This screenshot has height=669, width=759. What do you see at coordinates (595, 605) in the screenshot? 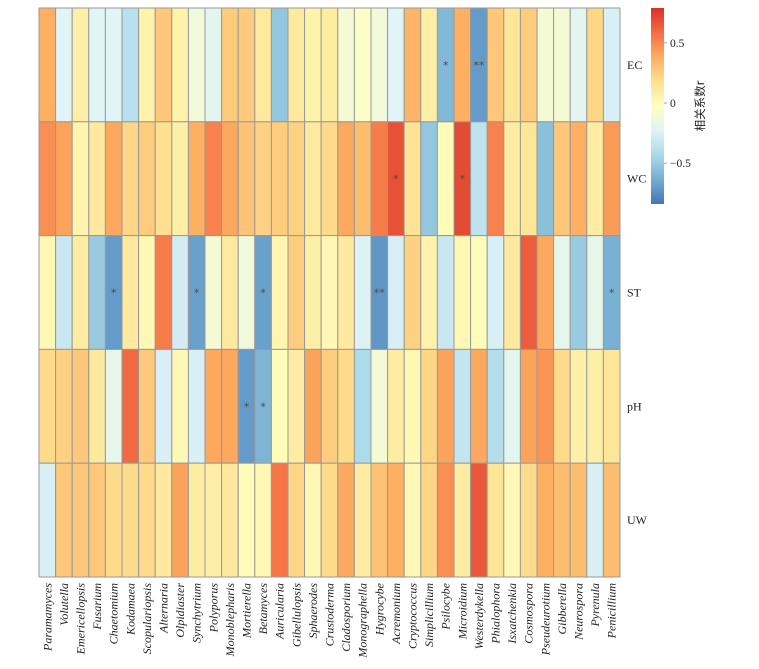
I see `column-label: Pyrenula` at bounding box center [595, 605].